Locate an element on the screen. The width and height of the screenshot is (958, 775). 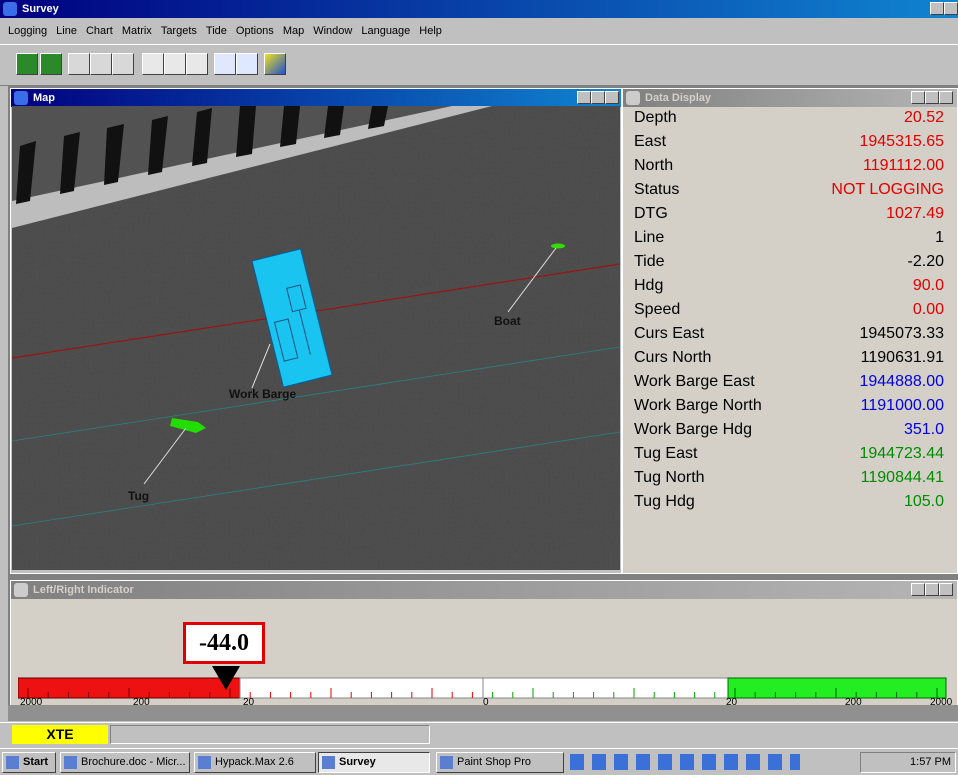
taskbar-button: Hypack.Max 2.6 is located at coordinates (255, 762).